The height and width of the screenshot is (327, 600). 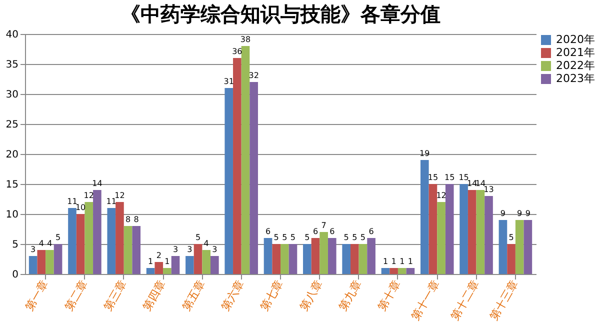 I want to click on data-label: 11, so click(x=72, y=201).